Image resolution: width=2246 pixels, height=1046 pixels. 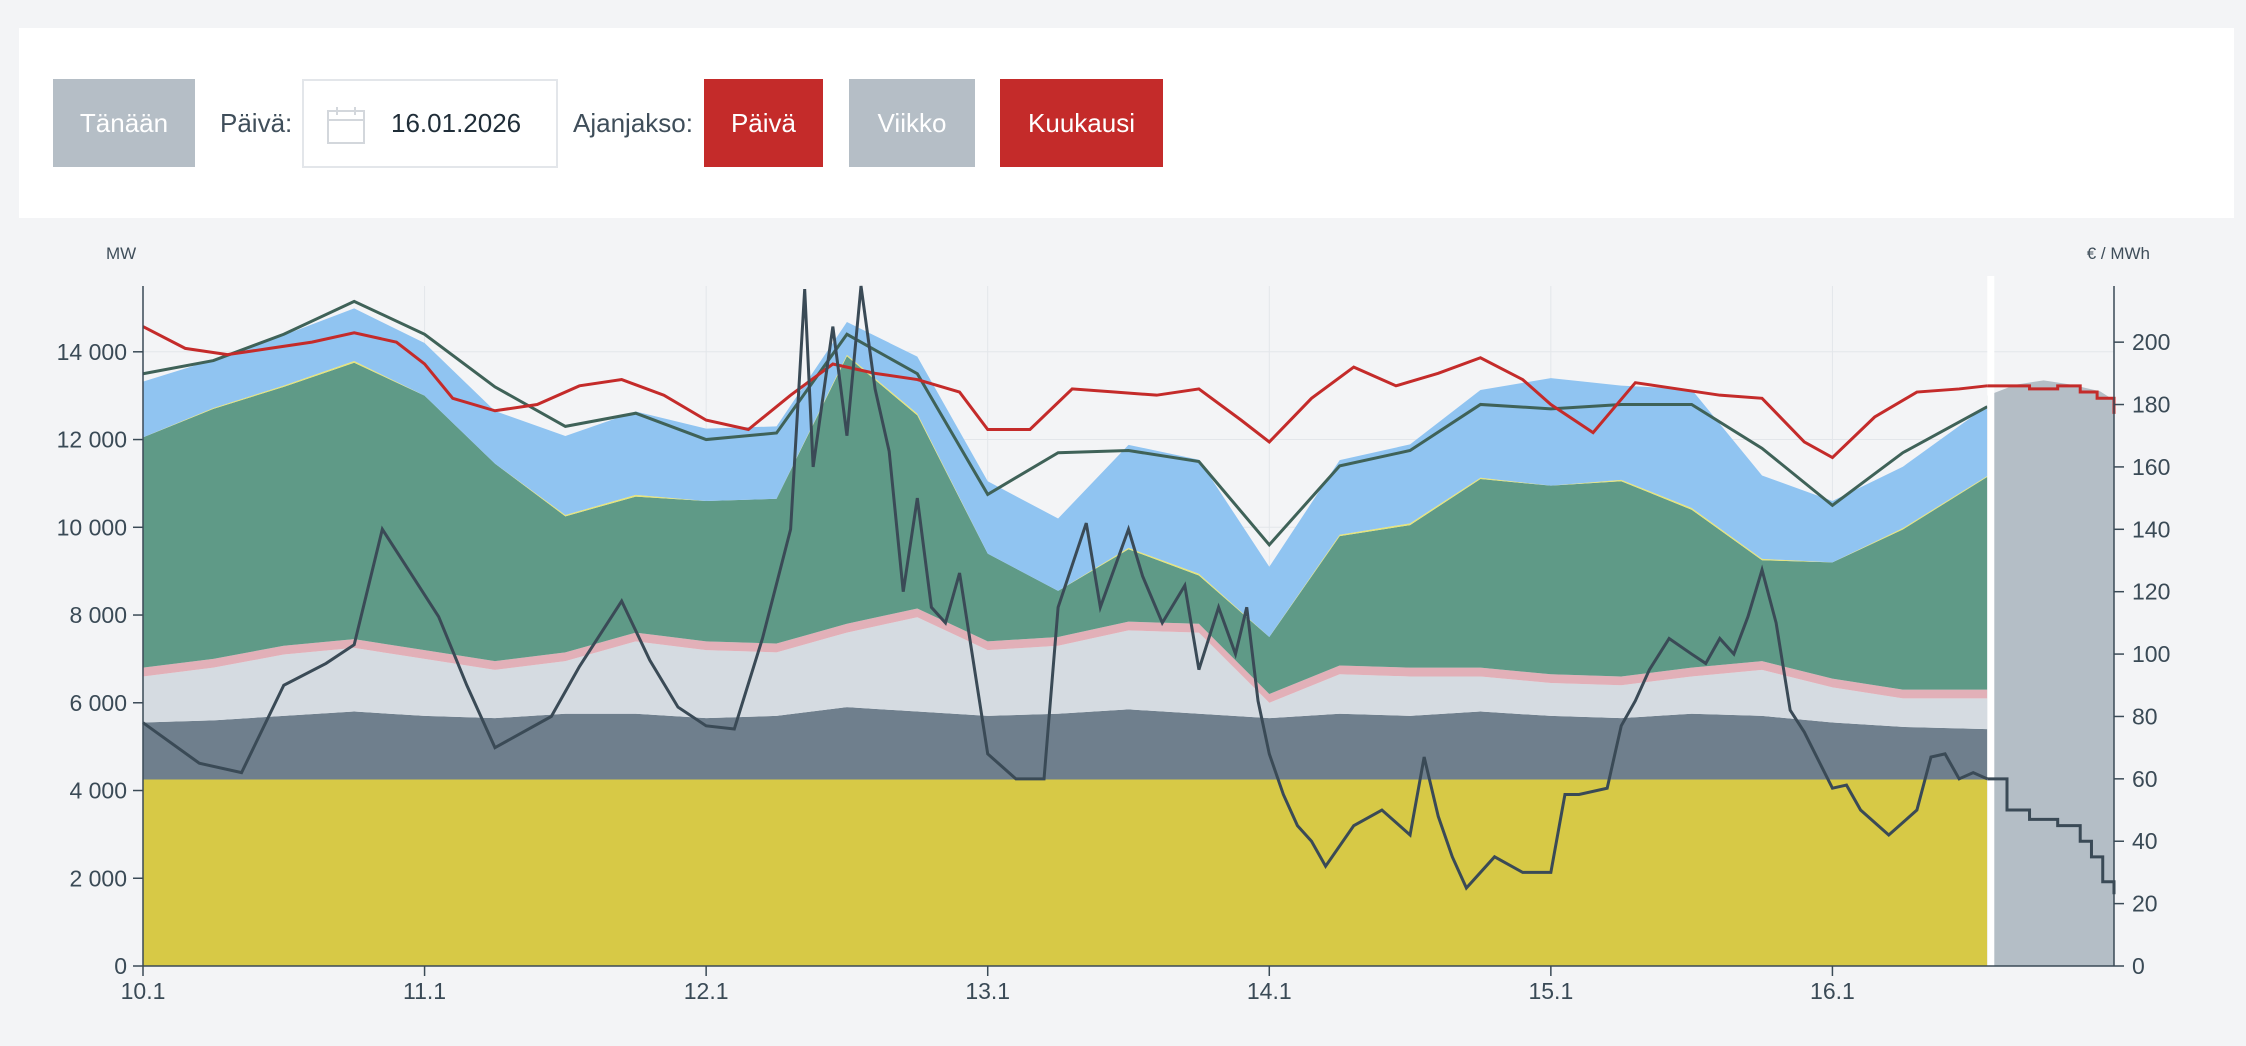 What do you see at coordinates (121, 253) in the screenshot?
I see `left-axis-unit: MW` at bounding box center [121, 253].